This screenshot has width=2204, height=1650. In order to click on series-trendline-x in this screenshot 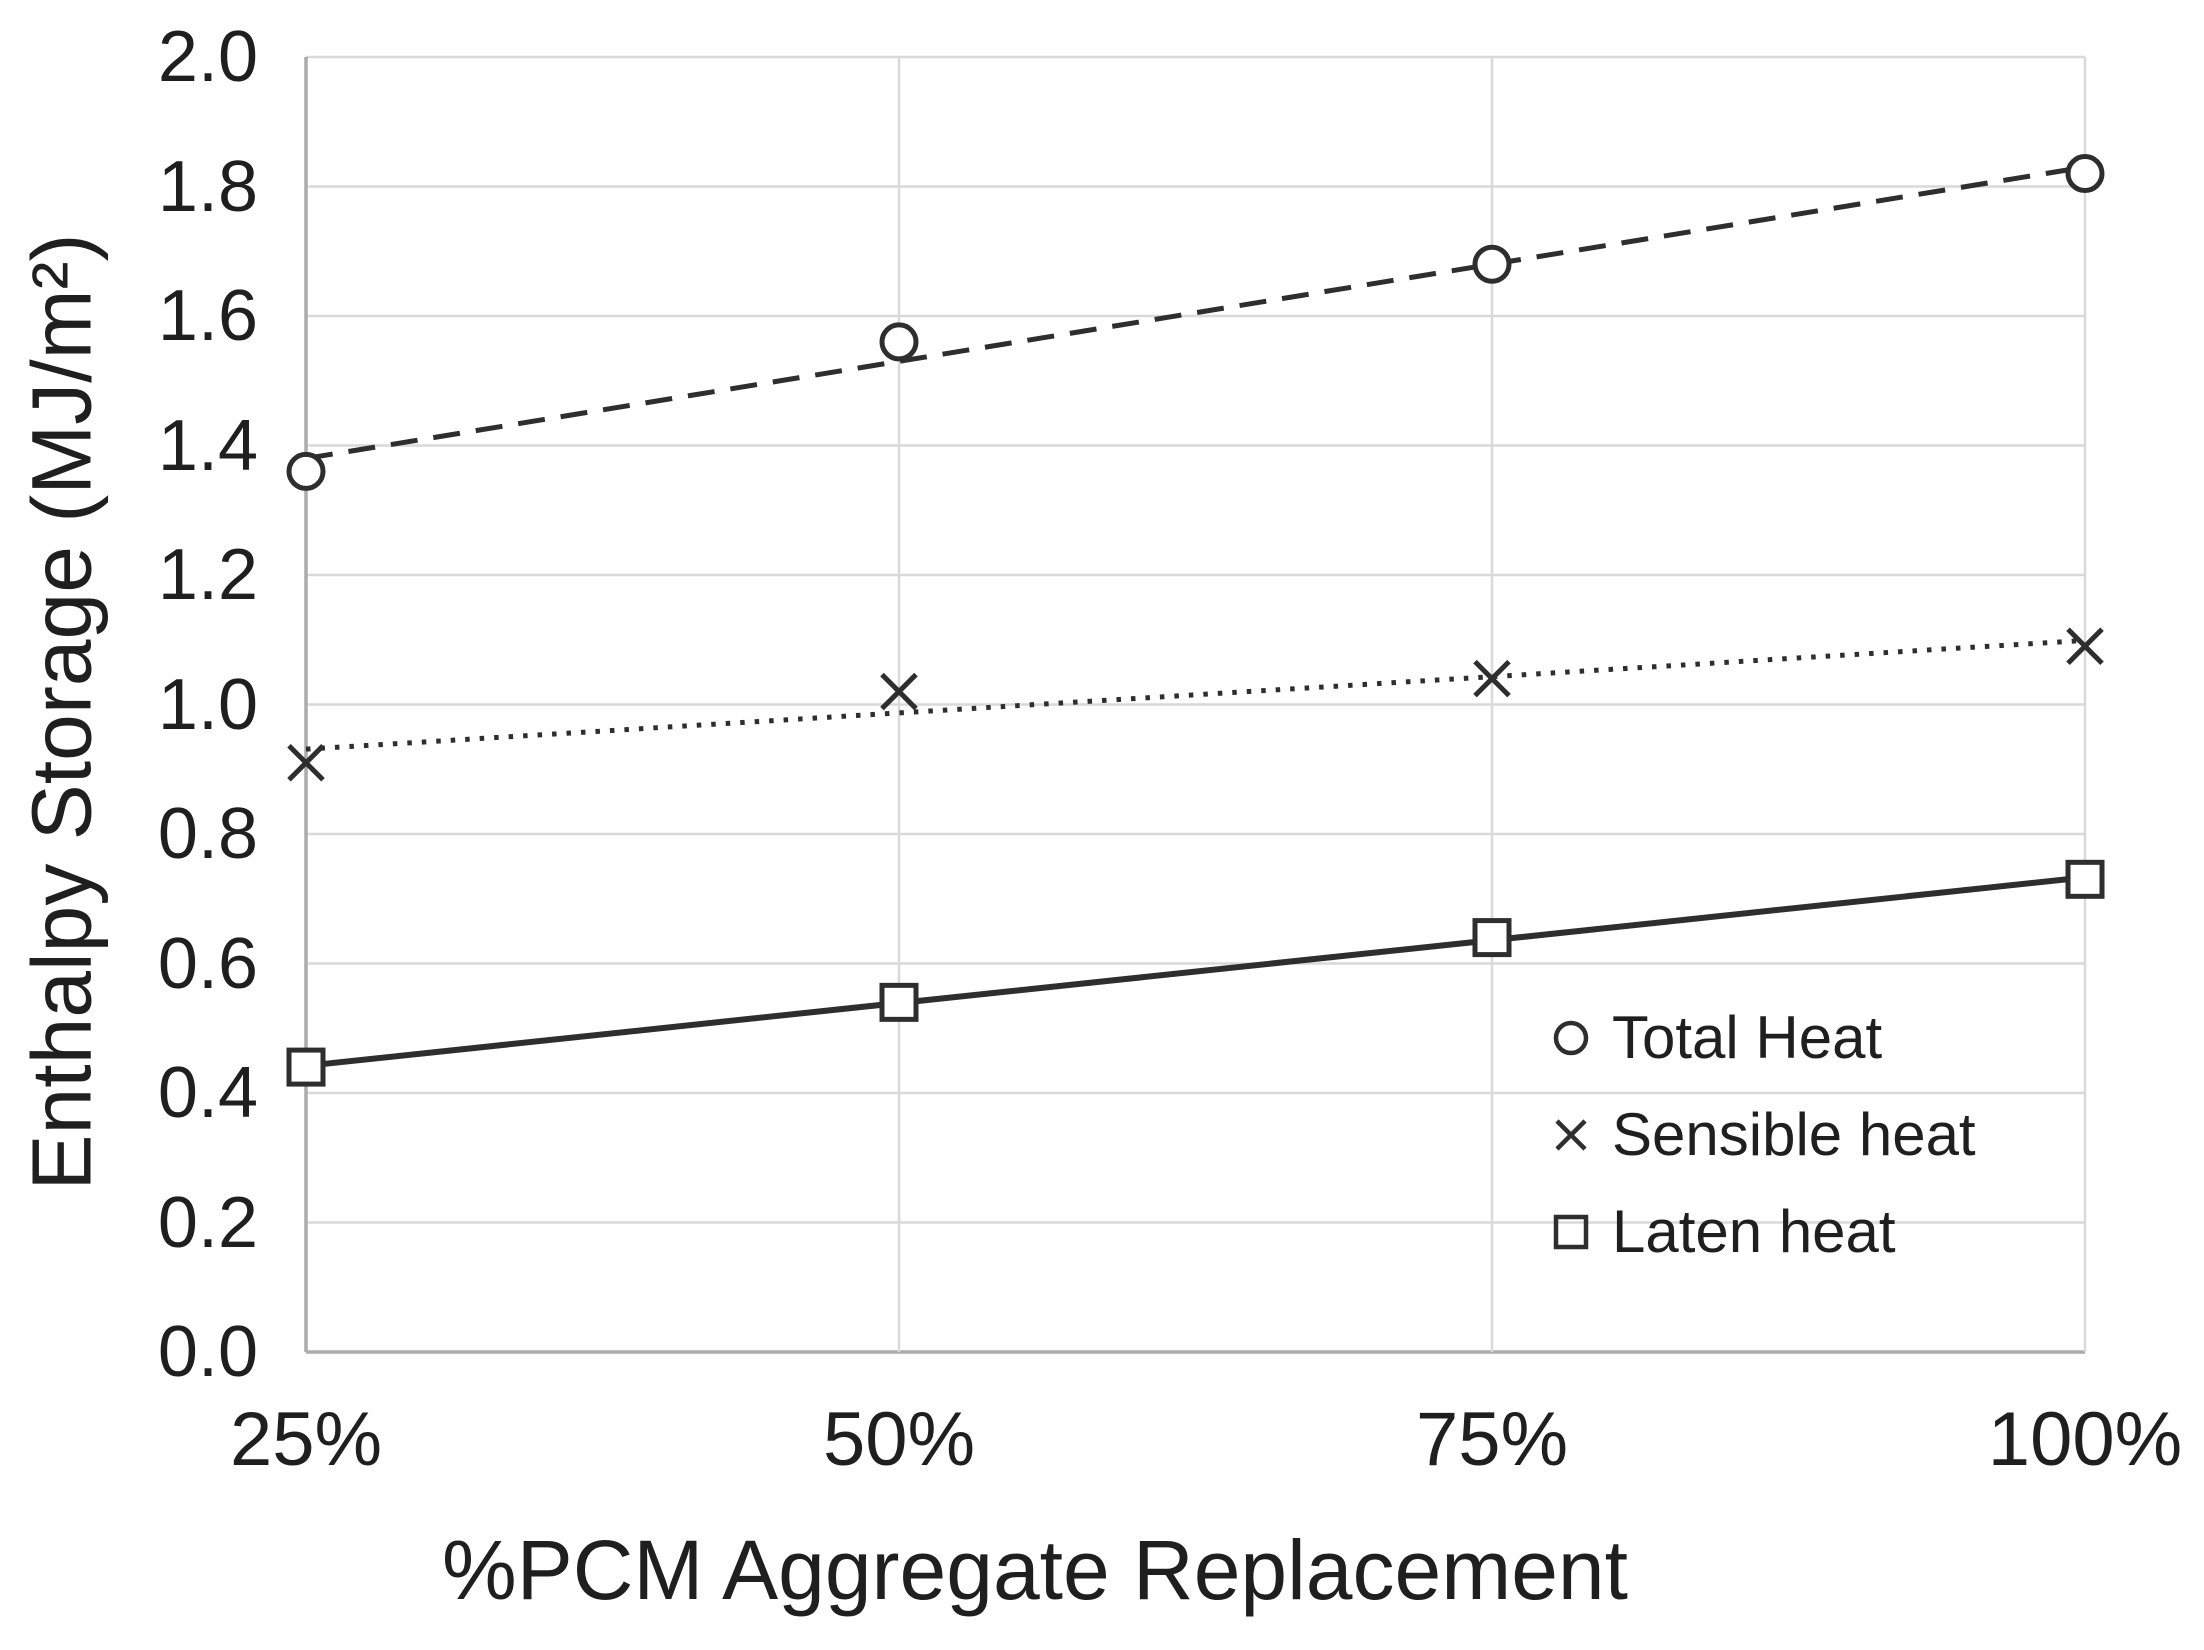, I will do `click(1195, 694)`.